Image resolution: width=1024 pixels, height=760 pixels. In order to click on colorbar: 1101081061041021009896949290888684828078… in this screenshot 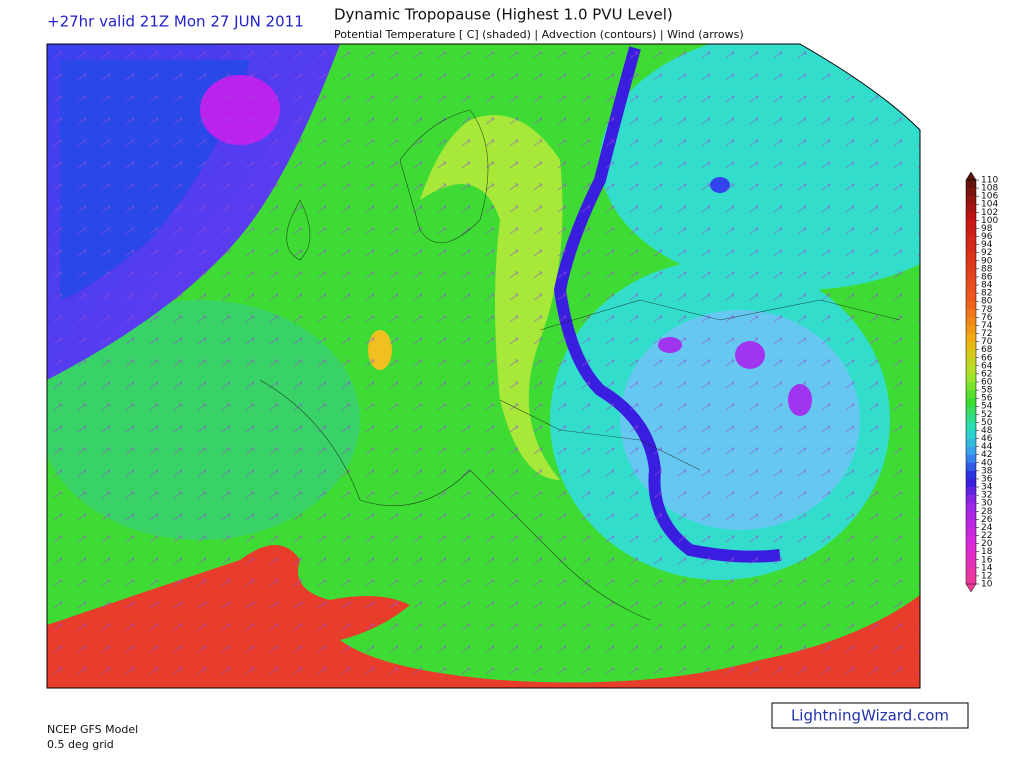, I will do `click(981, 382)`.